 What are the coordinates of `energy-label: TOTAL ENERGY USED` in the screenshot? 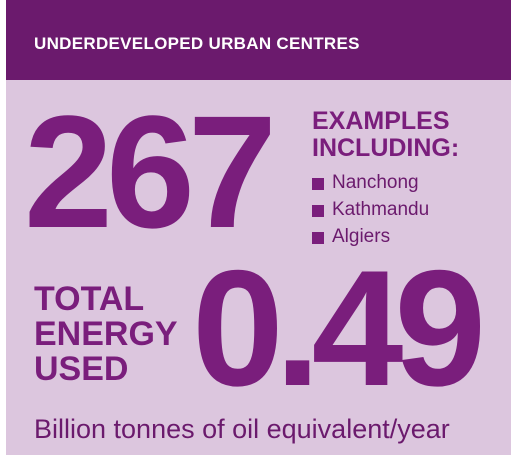 It's located at (106, 334).